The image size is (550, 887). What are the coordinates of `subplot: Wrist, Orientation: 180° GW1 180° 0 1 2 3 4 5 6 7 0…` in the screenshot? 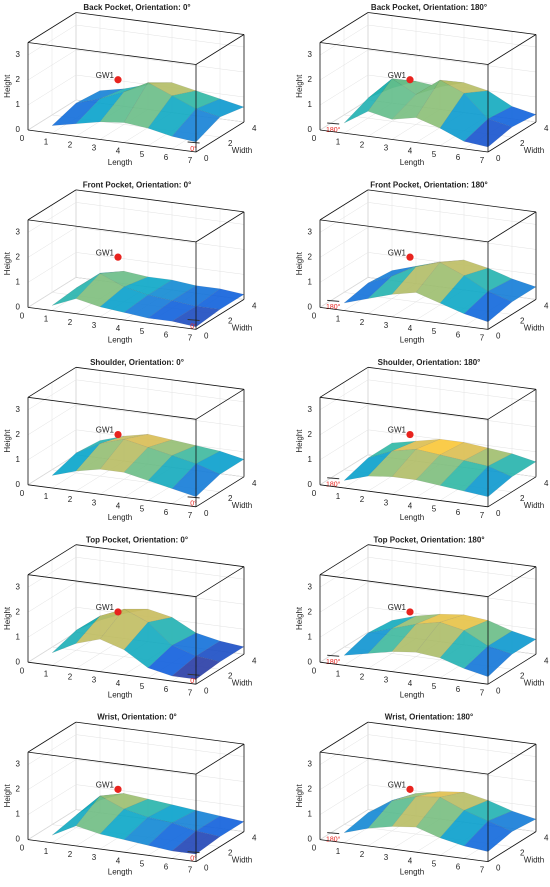 It's located at (422, 795).